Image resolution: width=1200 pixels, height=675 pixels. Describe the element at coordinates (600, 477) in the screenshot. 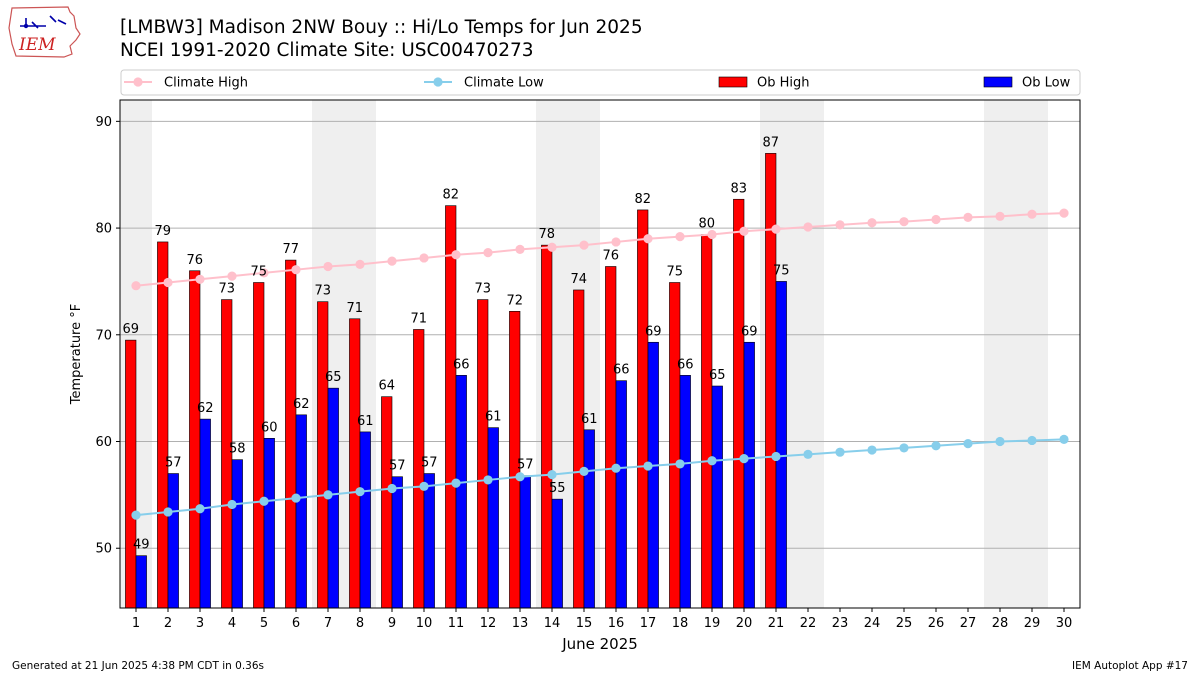

I see `climate-low-line` at that location.